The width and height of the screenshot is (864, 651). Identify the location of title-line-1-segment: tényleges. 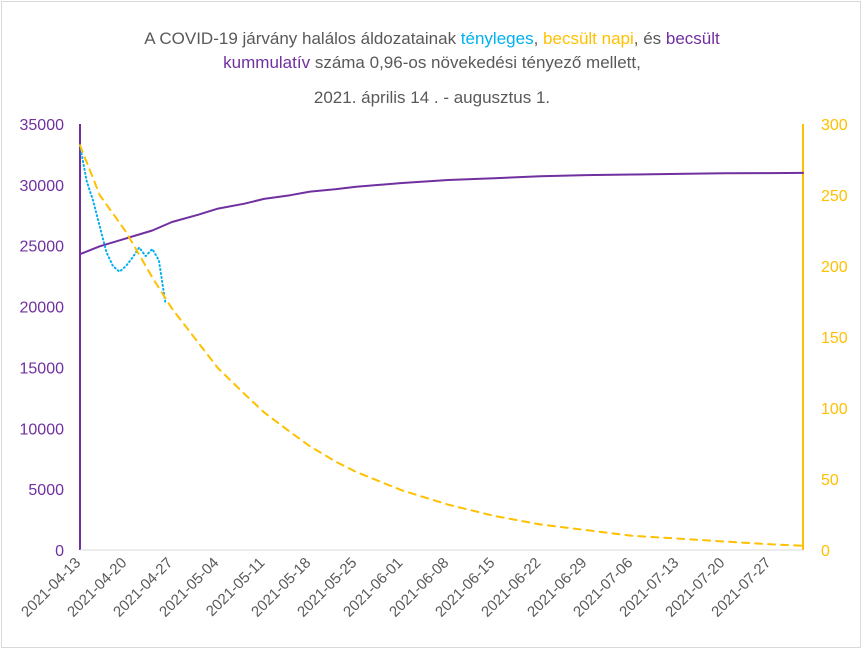
(497, 38).